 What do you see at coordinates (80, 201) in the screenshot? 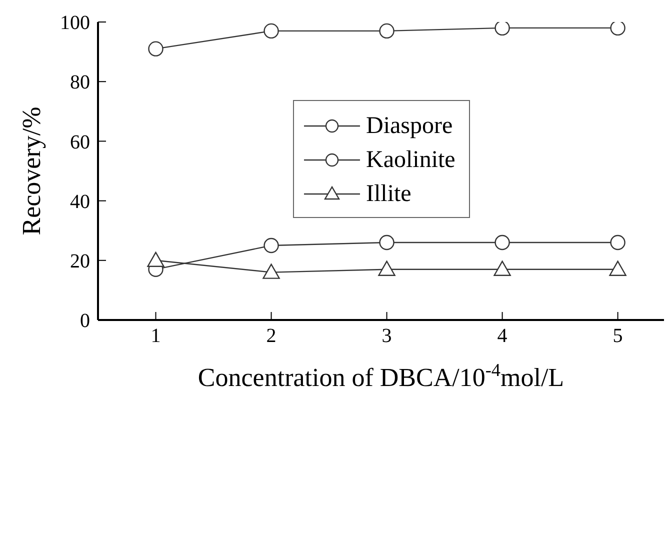
I see `y-tick-label: 40` at bounding box center [80, 201].